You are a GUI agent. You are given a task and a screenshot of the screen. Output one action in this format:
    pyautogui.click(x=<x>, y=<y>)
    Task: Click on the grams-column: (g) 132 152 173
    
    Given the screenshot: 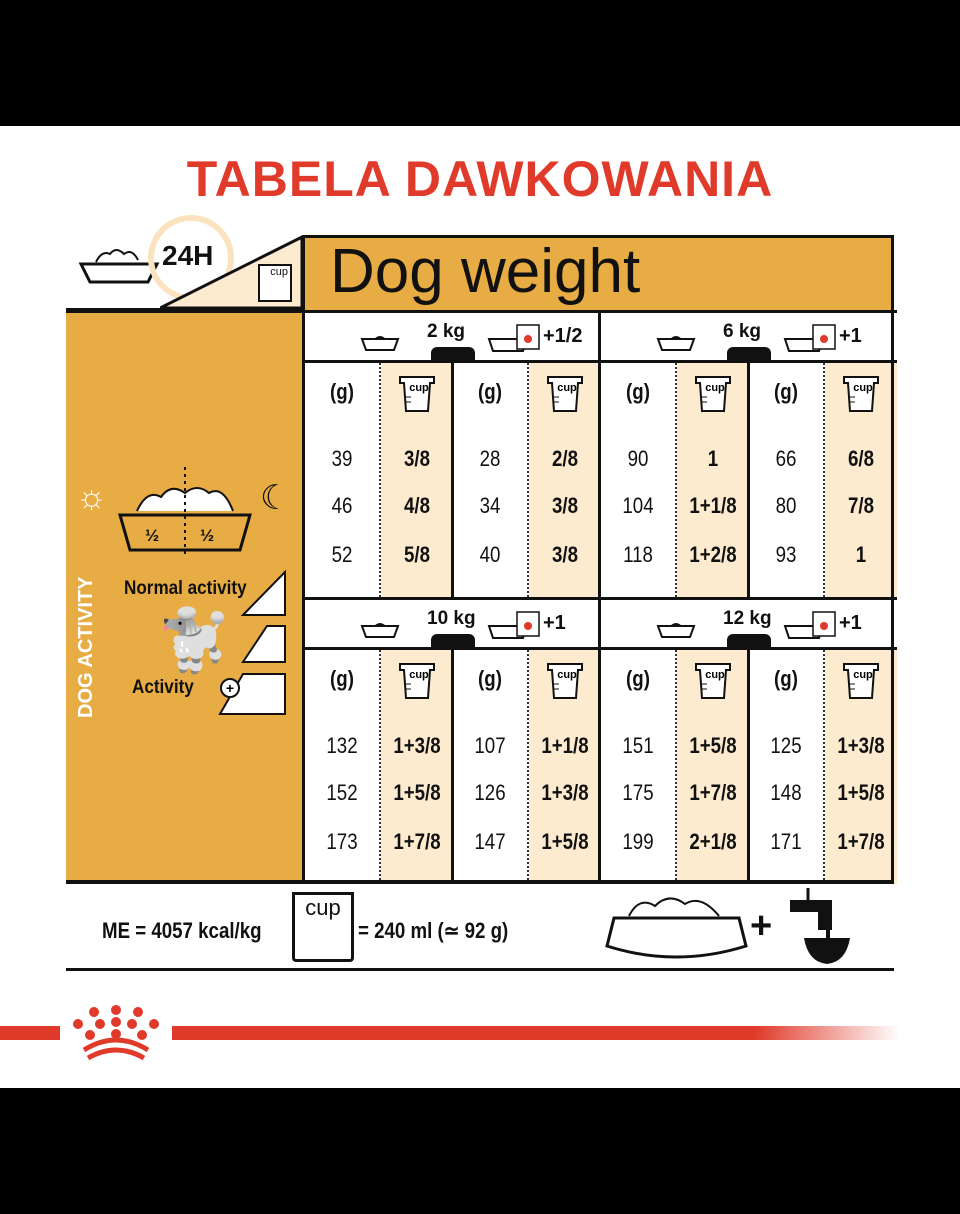 What is the action you would take?
    pyautogui.click(x=343, y=767)
    